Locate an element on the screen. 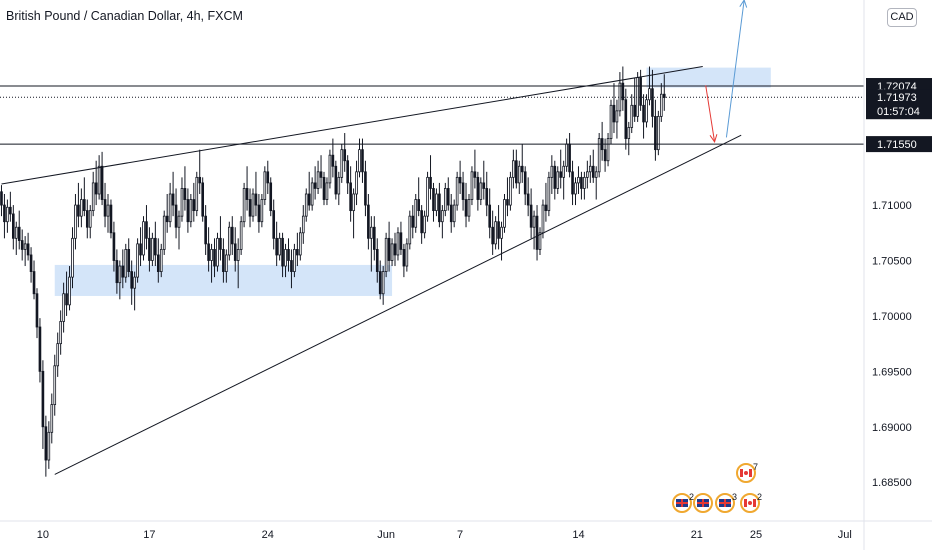 The height and width of the screenshot is (555, 932). supply-demand-zone is located at coordinates (708, 77).